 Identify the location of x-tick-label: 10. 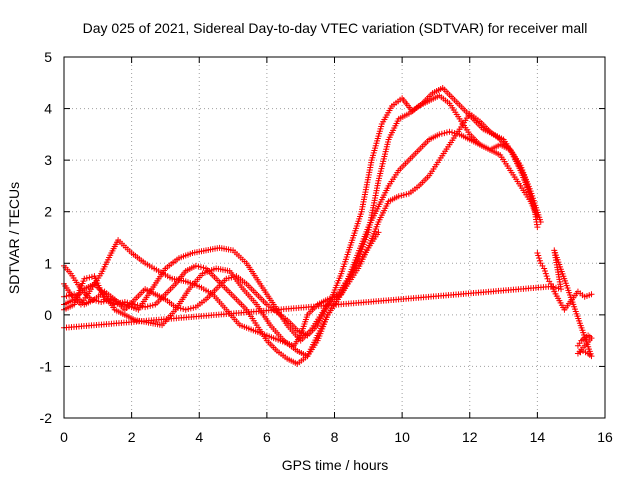
(402, 437).